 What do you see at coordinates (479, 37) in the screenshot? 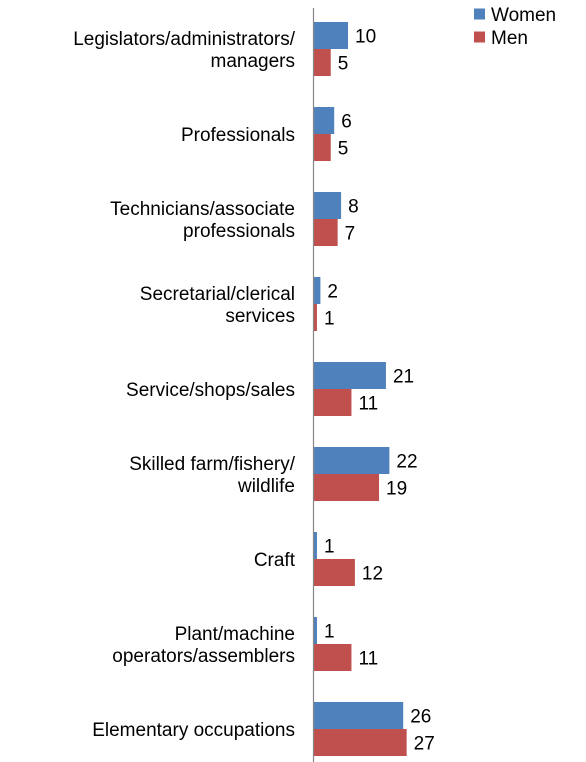
I see `legend-swatch-men` at bounding box center [479, 37].